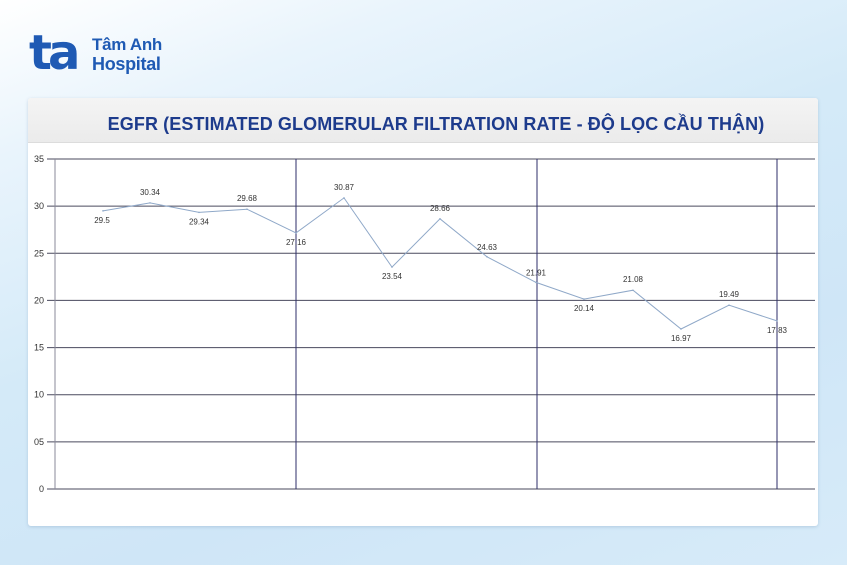  I want to click on logo-name-line1: Tâm Anh, so click(127, 44).